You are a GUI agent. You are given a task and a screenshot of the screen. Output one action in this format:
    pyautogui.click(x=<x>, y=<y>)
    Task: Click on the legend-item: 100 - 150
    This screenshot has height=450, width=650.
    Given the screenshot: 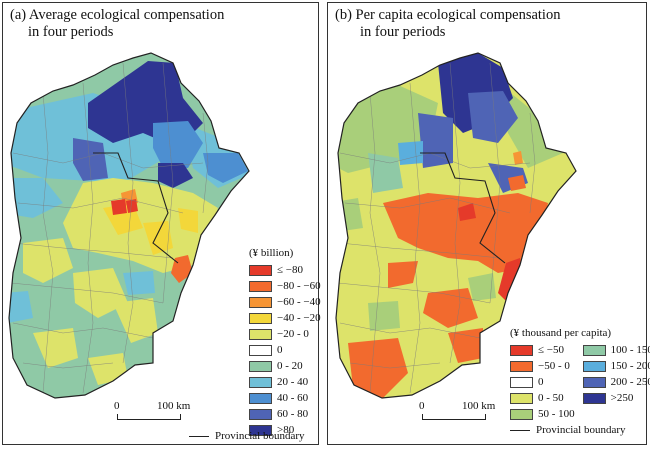 What is the action you would take?
    pyautogui.click(x=616, y=350)
    